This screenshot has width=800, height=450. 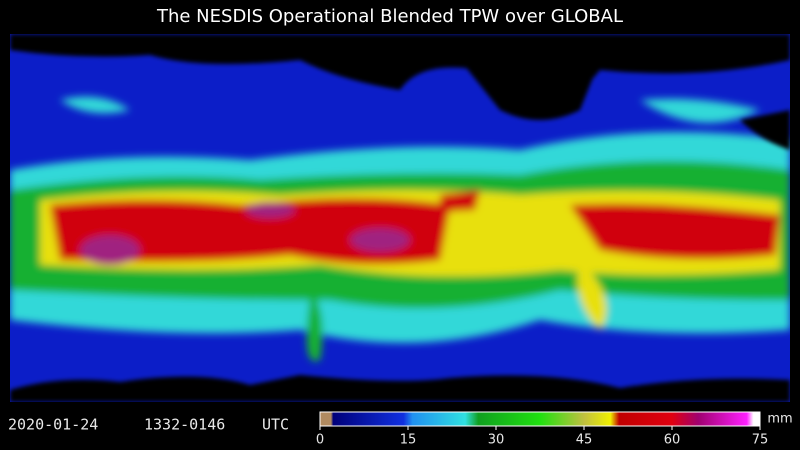 What do you see at coordinates (540, 419) in the screenshot?
I see `color-scale` at bounding box center [540, 419].